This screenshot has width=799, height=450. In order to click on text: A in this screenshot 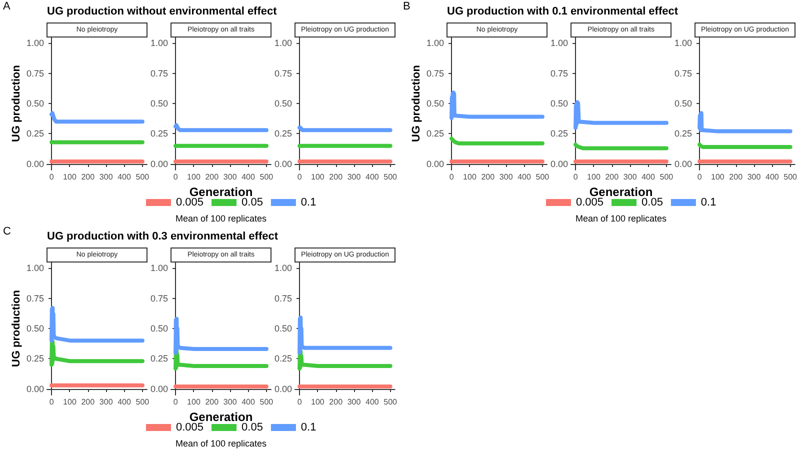, I will do `click(7, 6)`.